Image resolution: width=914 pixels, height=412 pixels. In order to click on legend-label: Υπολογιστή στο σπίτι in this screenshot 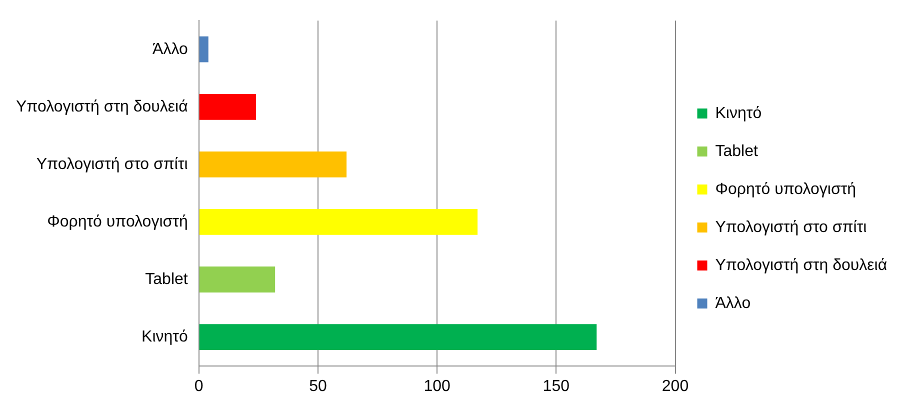, I will do `click(791, 227)`.